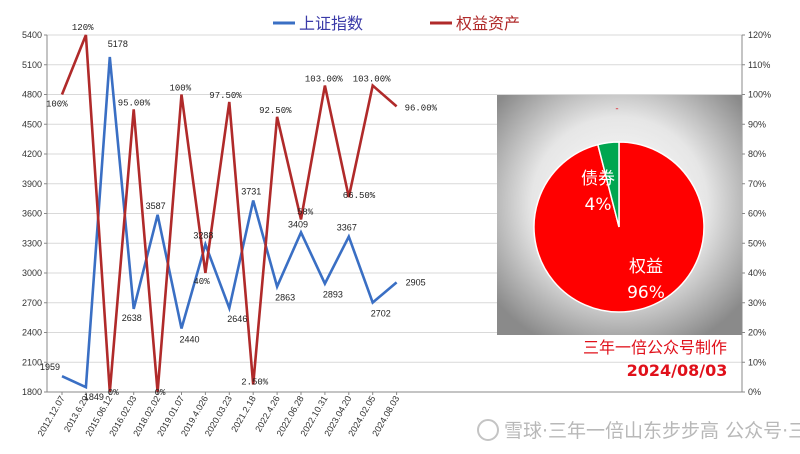 The image size is (800, 454). What do you see at coordinates (757, 124) in the screenshot?
I see `right-tick-label: 90%` at bounding box center [757, 124].